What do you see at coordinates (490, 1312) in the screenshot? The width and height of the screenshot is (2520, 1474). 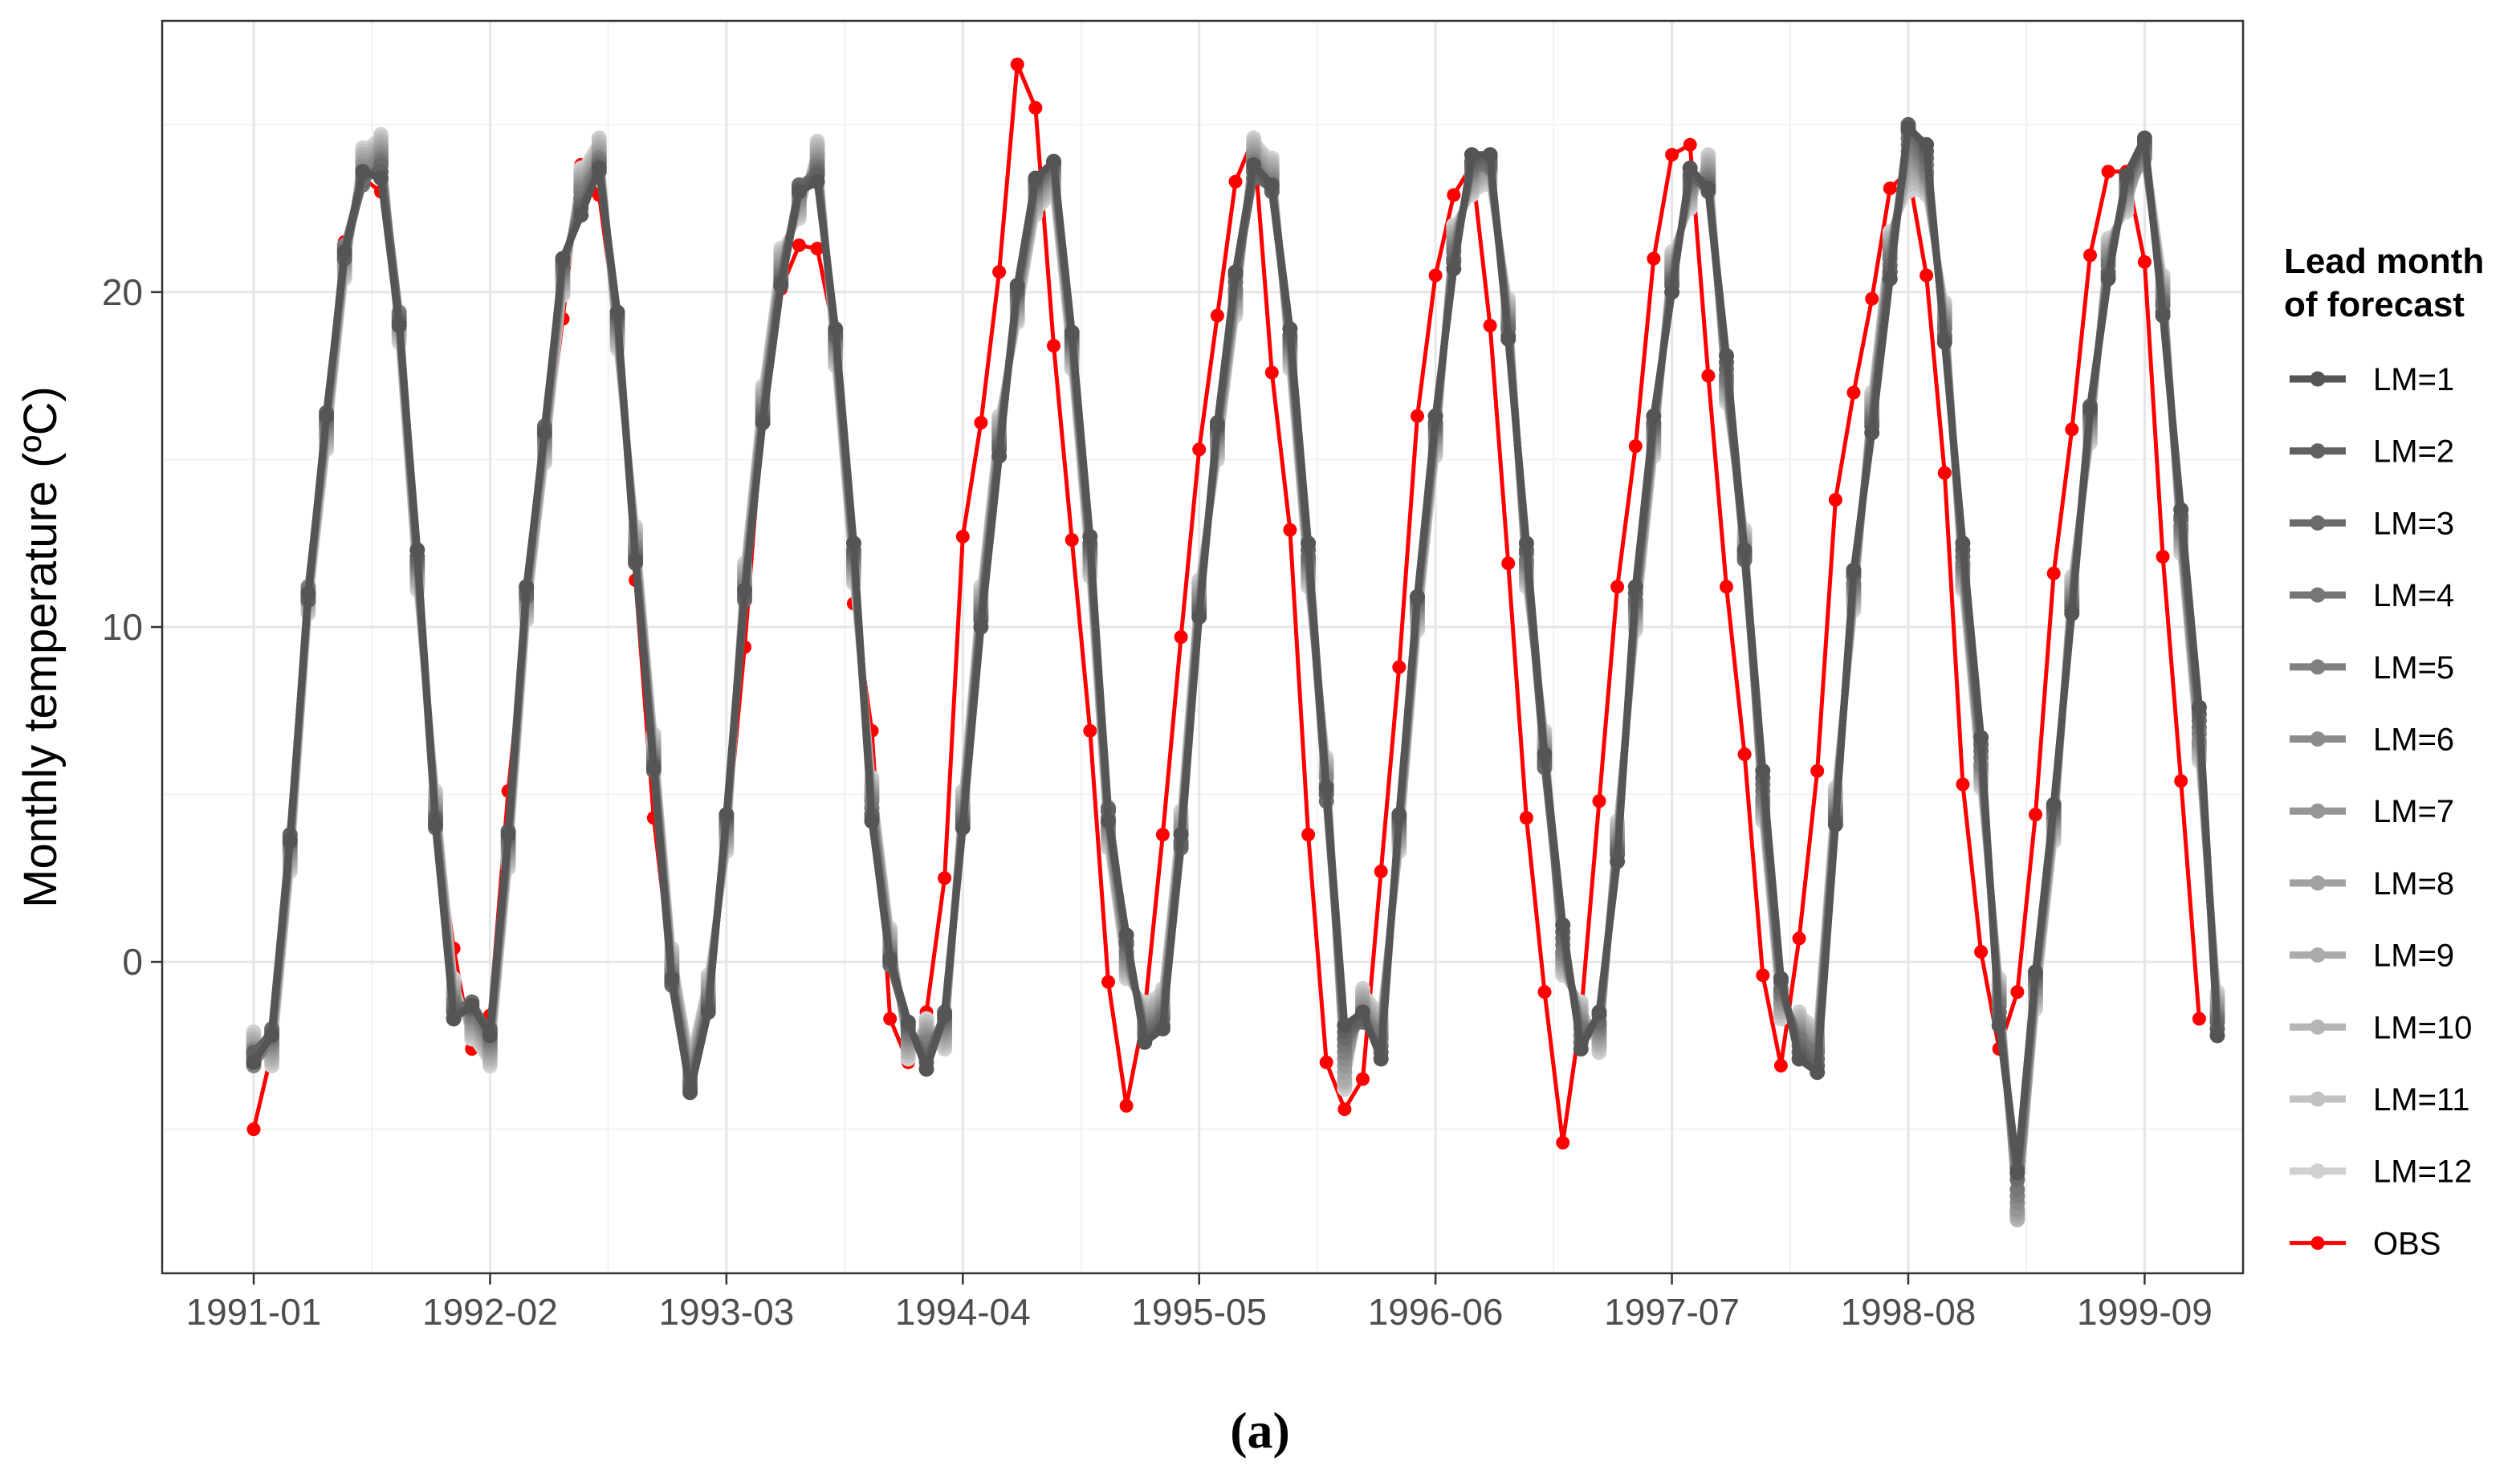 I see `x-tick-label: 1992-02` at bounding box center [490, 1312].